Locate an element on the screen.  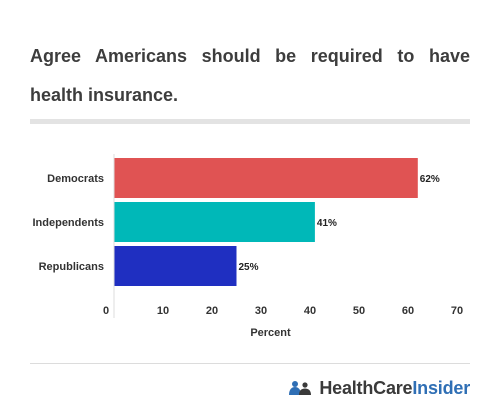
title-divider is located at coordinates (250, 121).